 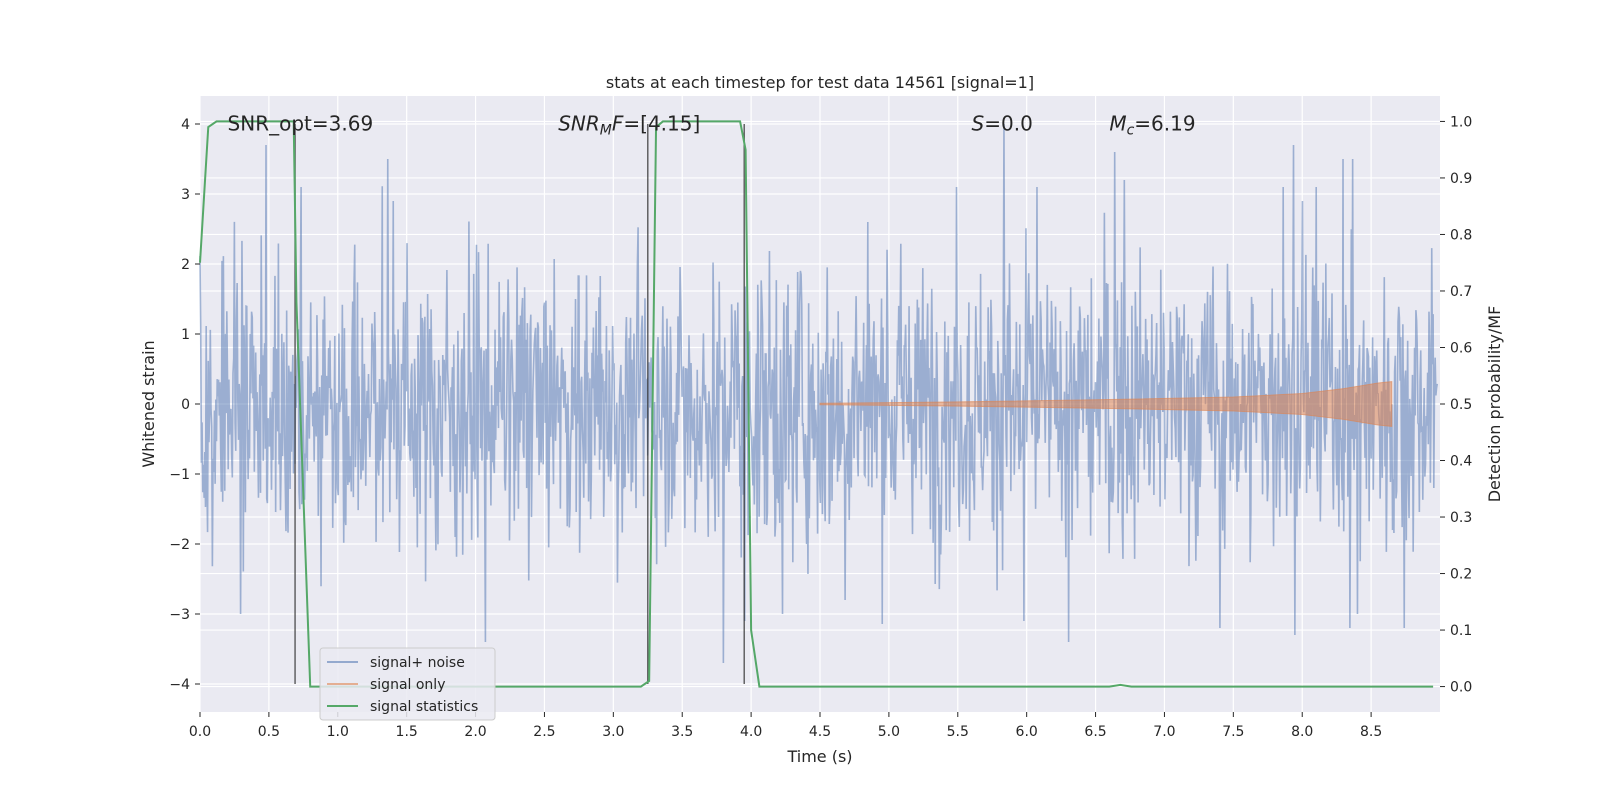 What do you see at coordinates (1461, 462) in the screenshot?
I see `y2tick-label-6: 0.4` at bounding box center [1461, 462].